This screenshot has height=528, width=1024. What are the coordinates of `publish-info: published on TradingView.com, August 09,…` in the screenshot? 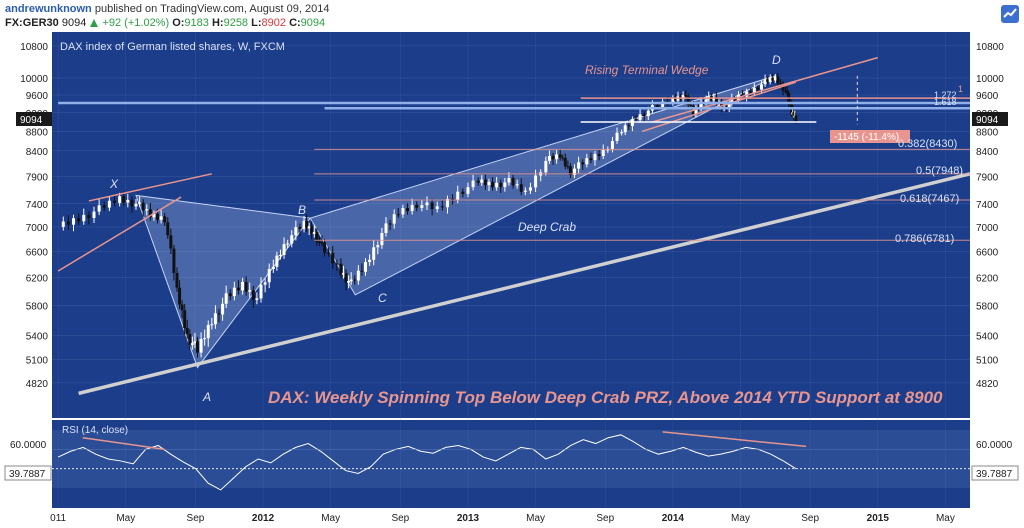 It's located at (212, 9).